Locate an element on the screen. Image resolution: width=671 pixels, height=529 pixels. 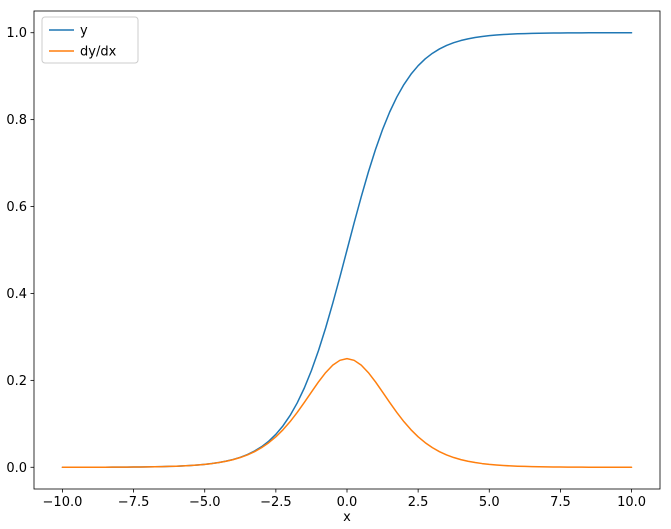
x-tick-label: 5.0 is located at coordinates (489, 502).